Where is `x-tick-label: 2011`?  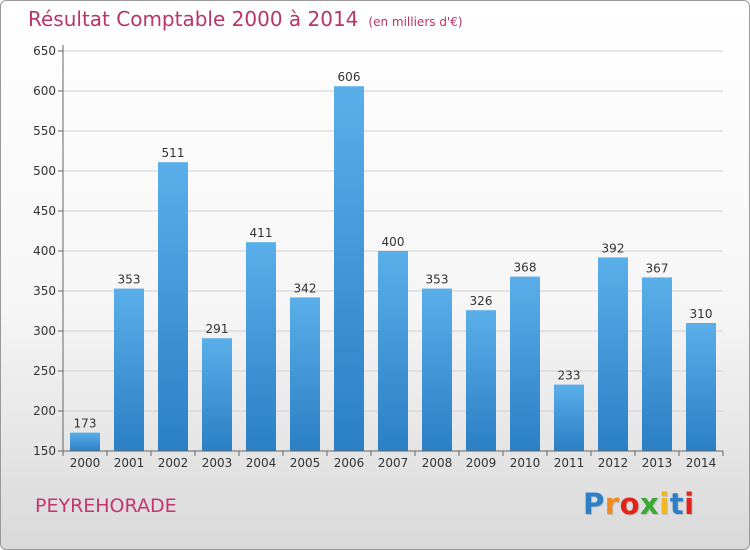
x-tick-label: 2011 is located at coordinates (569, 463).